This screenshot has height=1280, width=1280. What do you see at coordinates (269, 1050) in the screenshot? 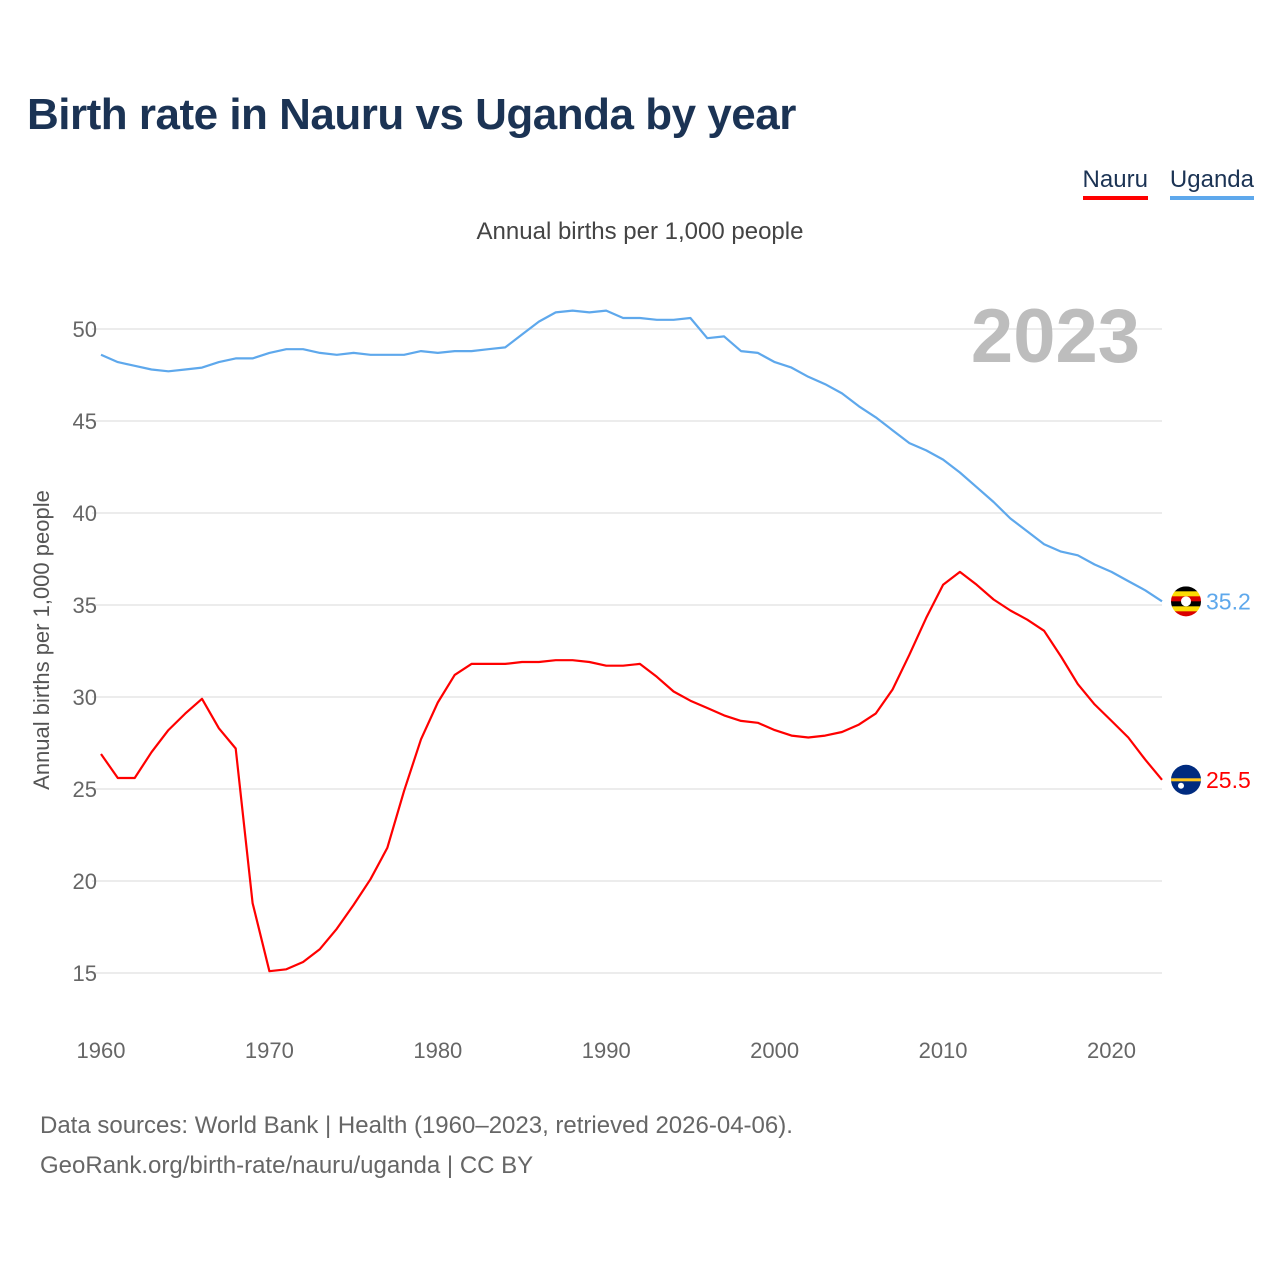
I see `x-tick-label: 1970` at bounding box center [269, 1050].